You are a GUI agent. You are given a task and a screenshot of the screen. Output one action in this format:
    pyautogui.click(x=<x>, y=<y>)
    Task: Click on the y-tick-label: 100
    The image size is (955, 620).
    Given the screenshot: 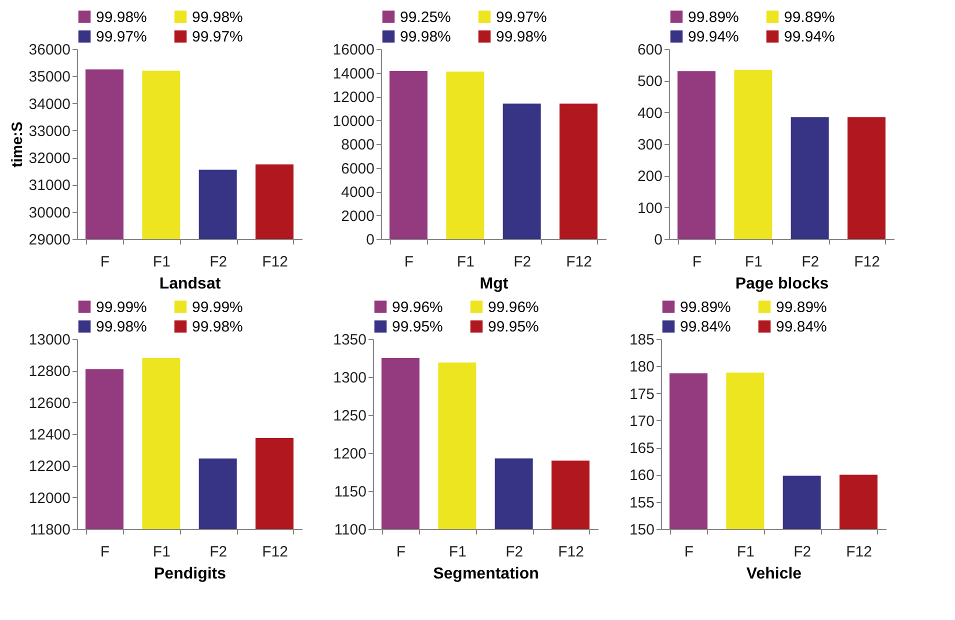 What is the action you would take?
    pyautogui.click(x=649, y=208)
    